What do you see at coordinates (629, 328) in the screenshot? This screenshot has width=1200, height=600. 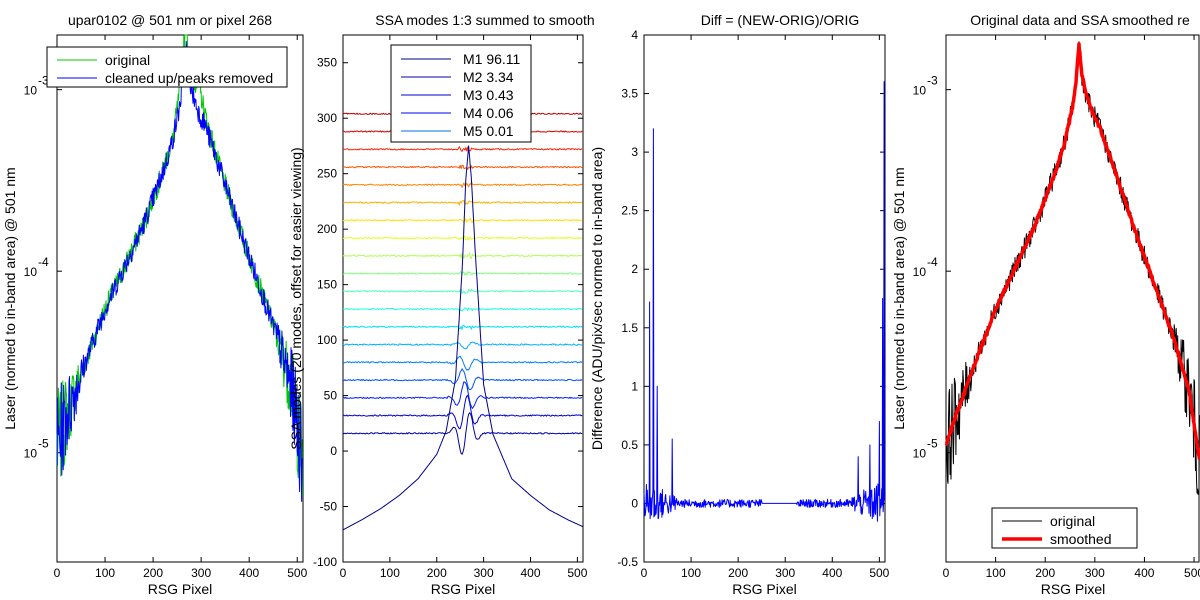 I see `y-tick-label: 1.5` at bounding box center [629, 328].